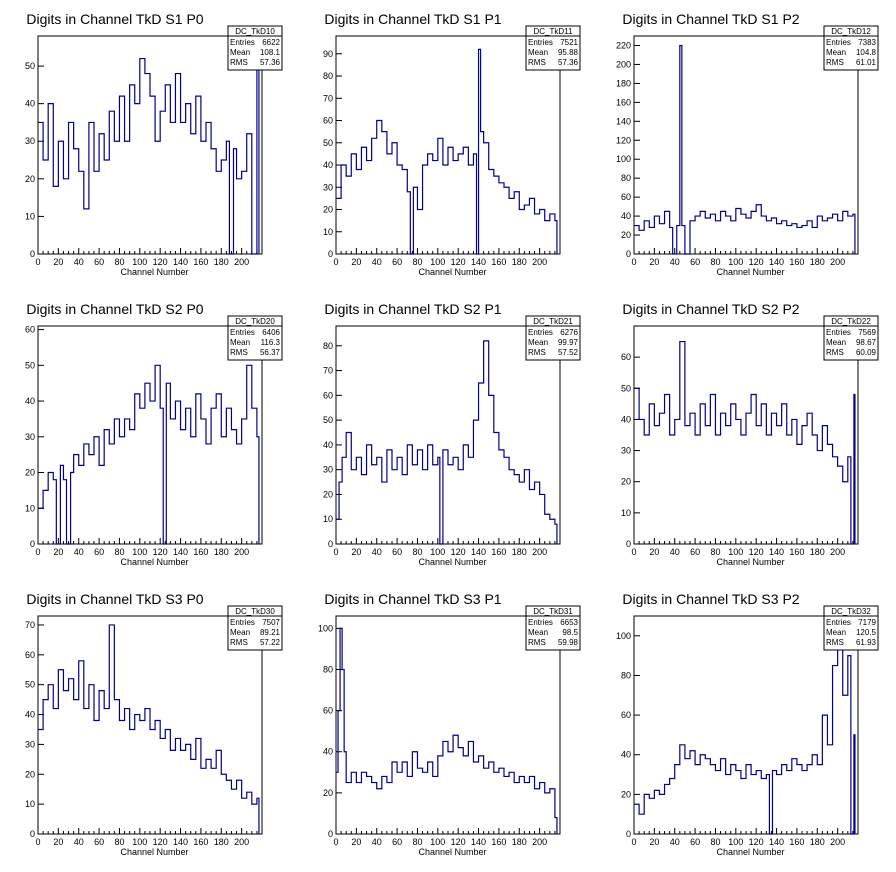 The height and width of the screenshot is (872, 896). What do you see at coordinates (623, 102) in the screenshot?
I see `y-tick-label: 160` at bounding box center [623, 102].